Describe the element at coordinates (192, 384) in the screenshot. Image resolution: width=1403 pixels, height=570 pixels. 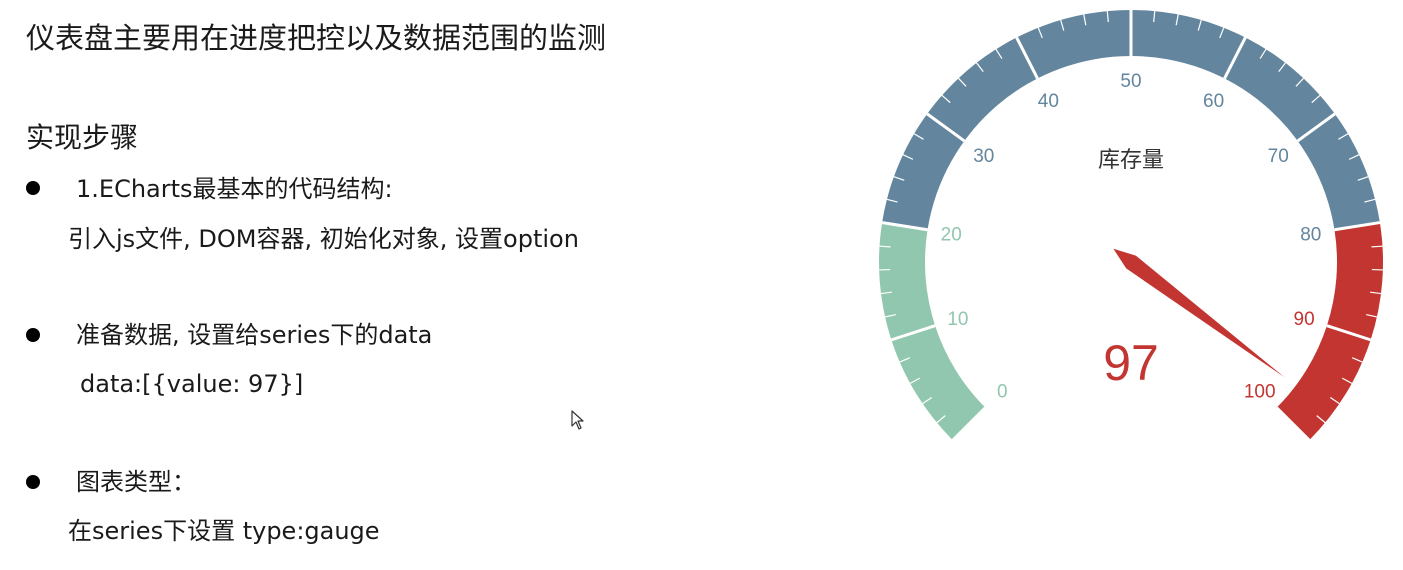
I see `step-2-detail: data:[{value: 97}]` at that location.